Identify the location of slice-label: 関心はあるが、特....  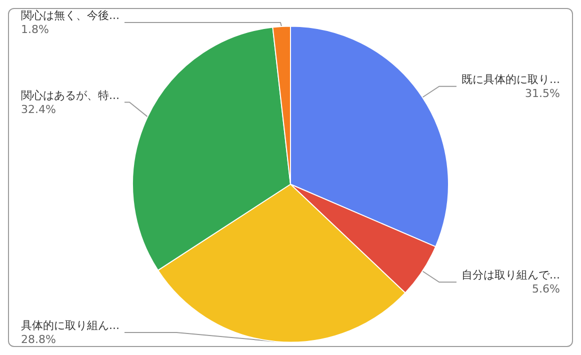
(70, 95).